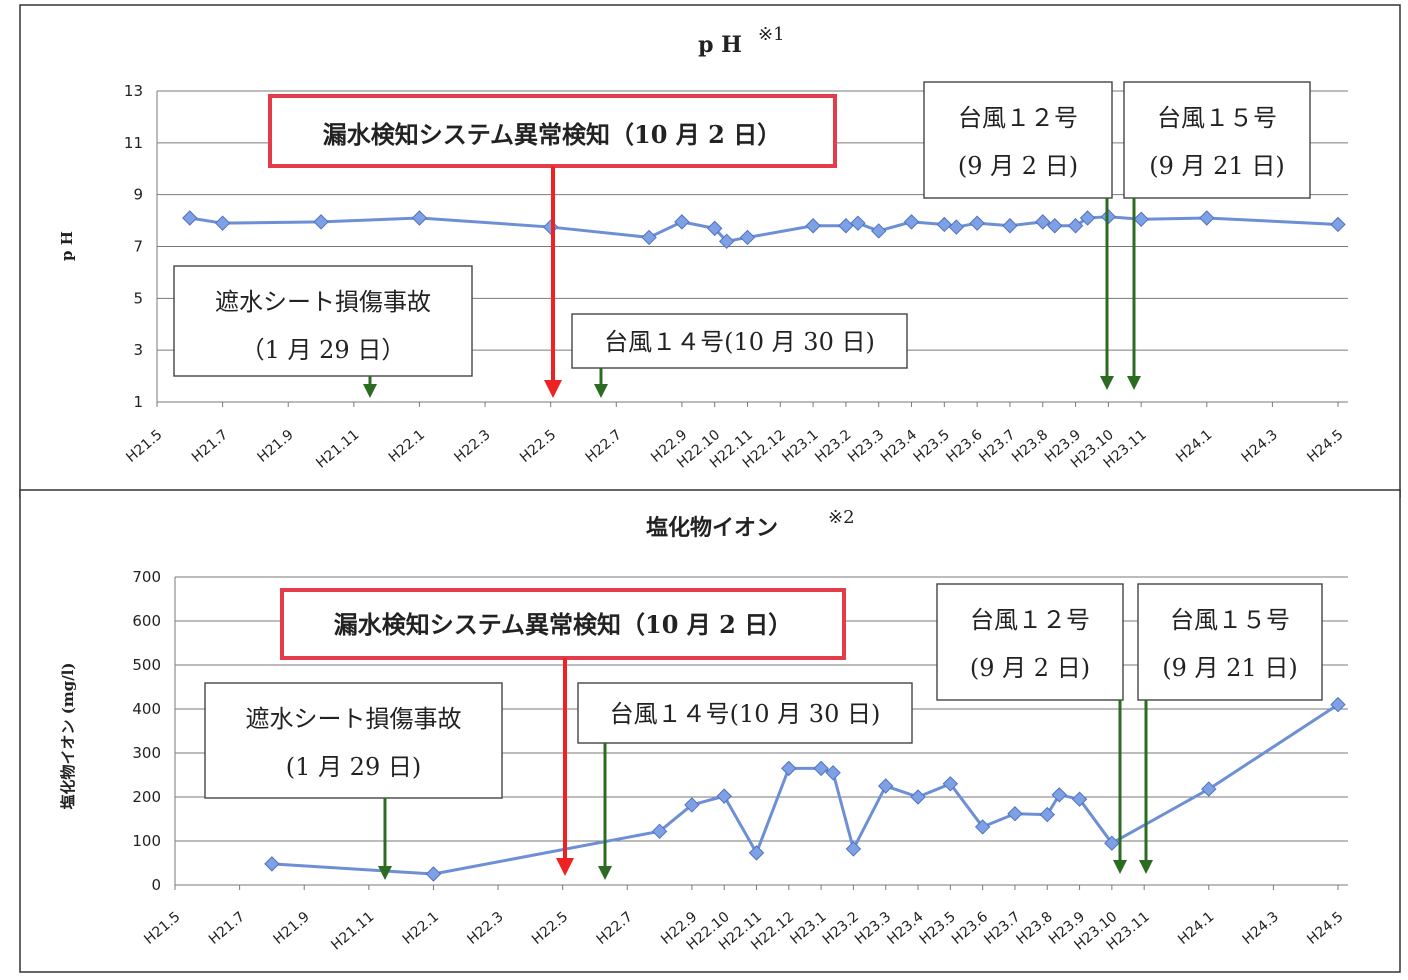 The image size is (1408, 980). Describe the element at coordinates (601, 383) in the screenshot. I see `typhoon-14-arrow` at that location.